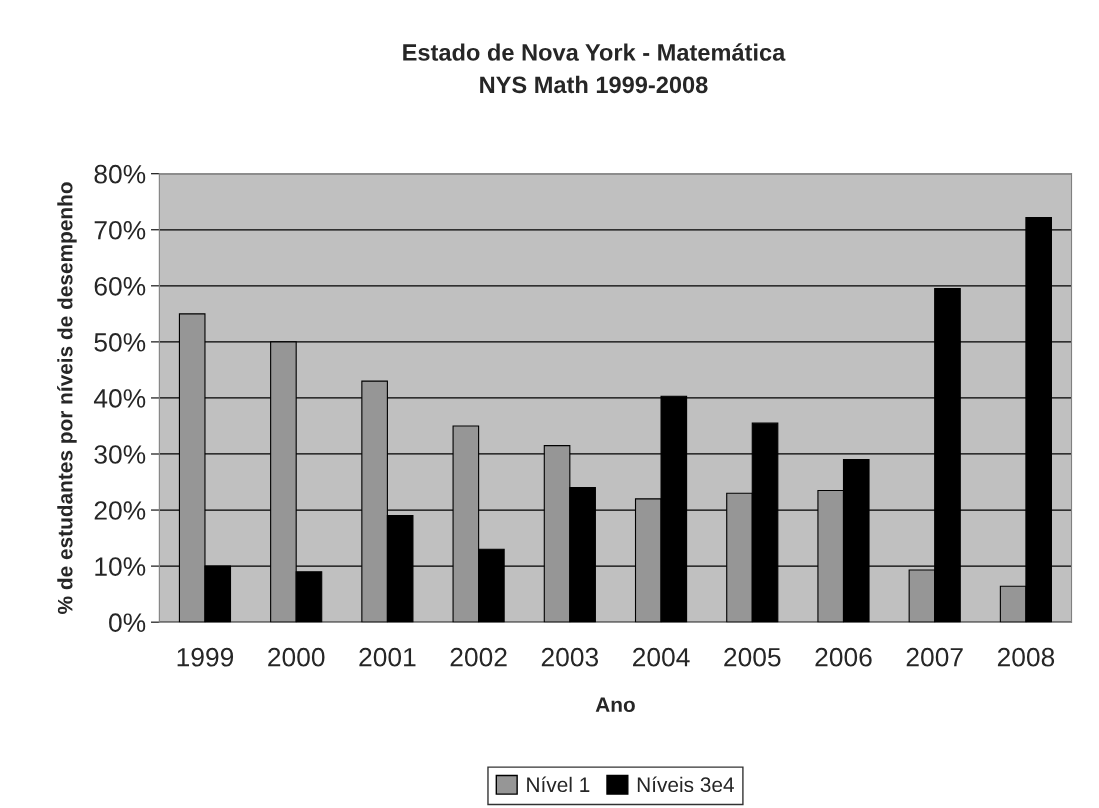 The image size is (1099, 808). What do you see at coordinates (119, 398) in the screenshot?
I see `y-tick-label: 40%` at bounding box center [119, 398].